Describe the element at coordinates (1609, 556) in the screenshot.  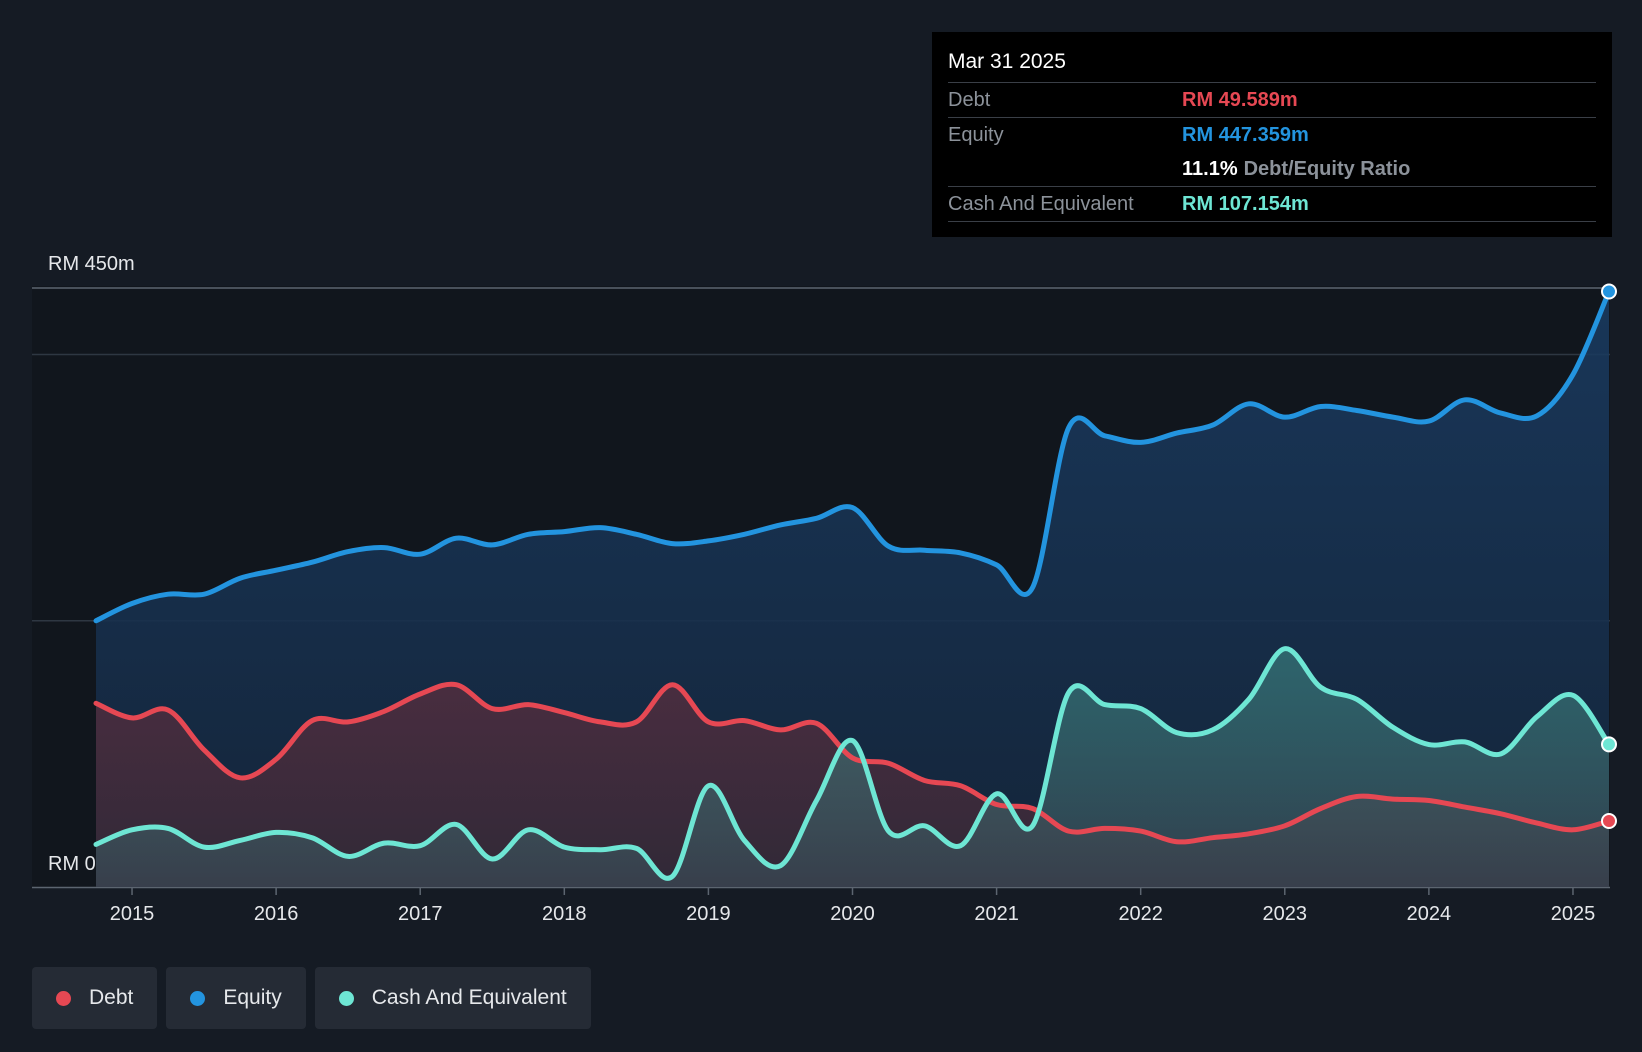
I see `series-end-markers` at that location.